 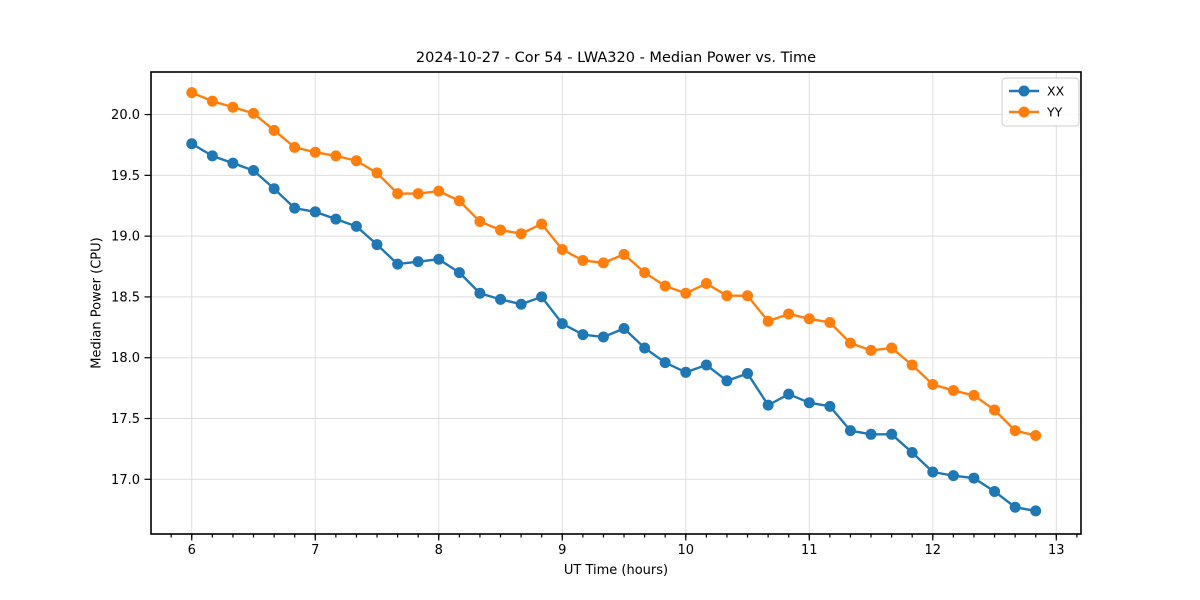 I want to click on legend-item-xx: XX, so click(x=1037, y=91).